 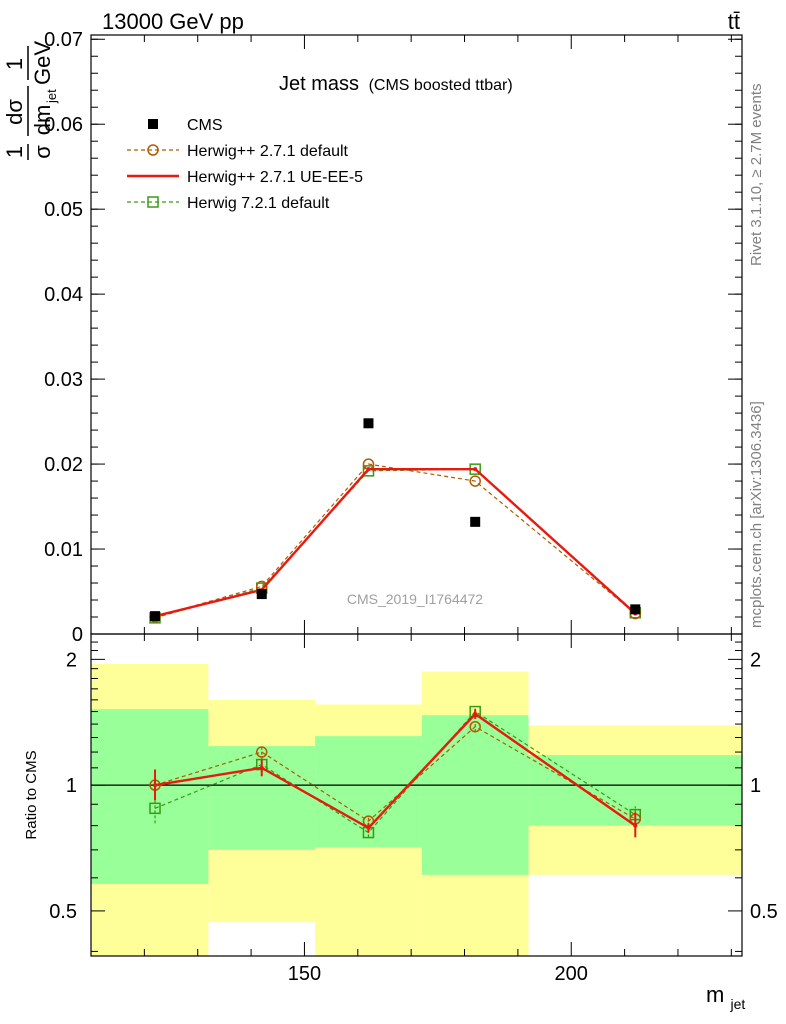 I want to click on legend-marker-hpp_default, so click(x=153, y=150).